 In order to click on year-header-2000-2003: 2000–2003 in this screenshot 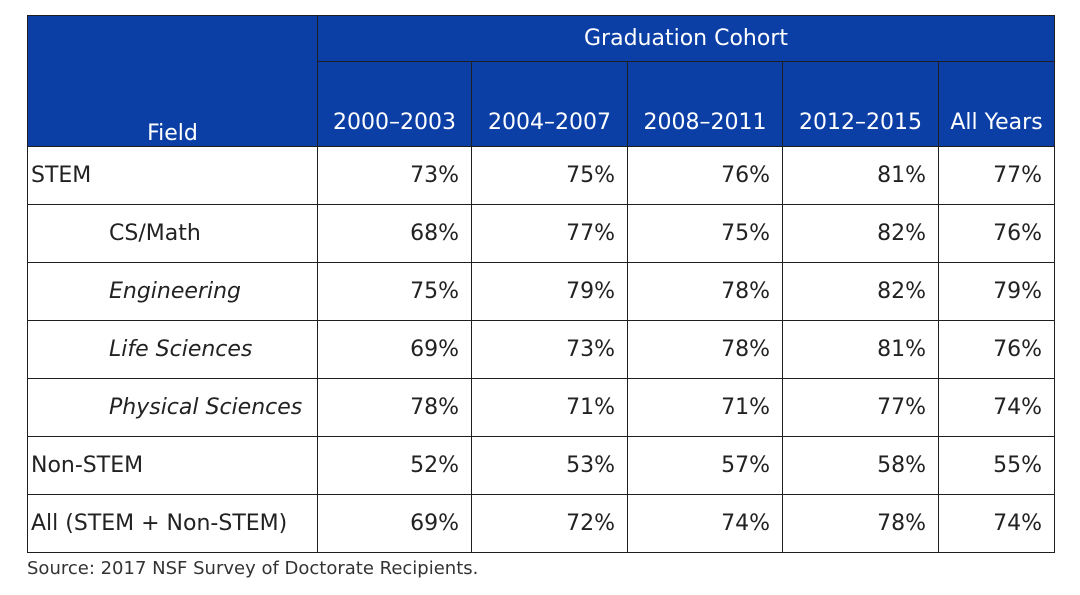, I will do `click(394, 104)`.